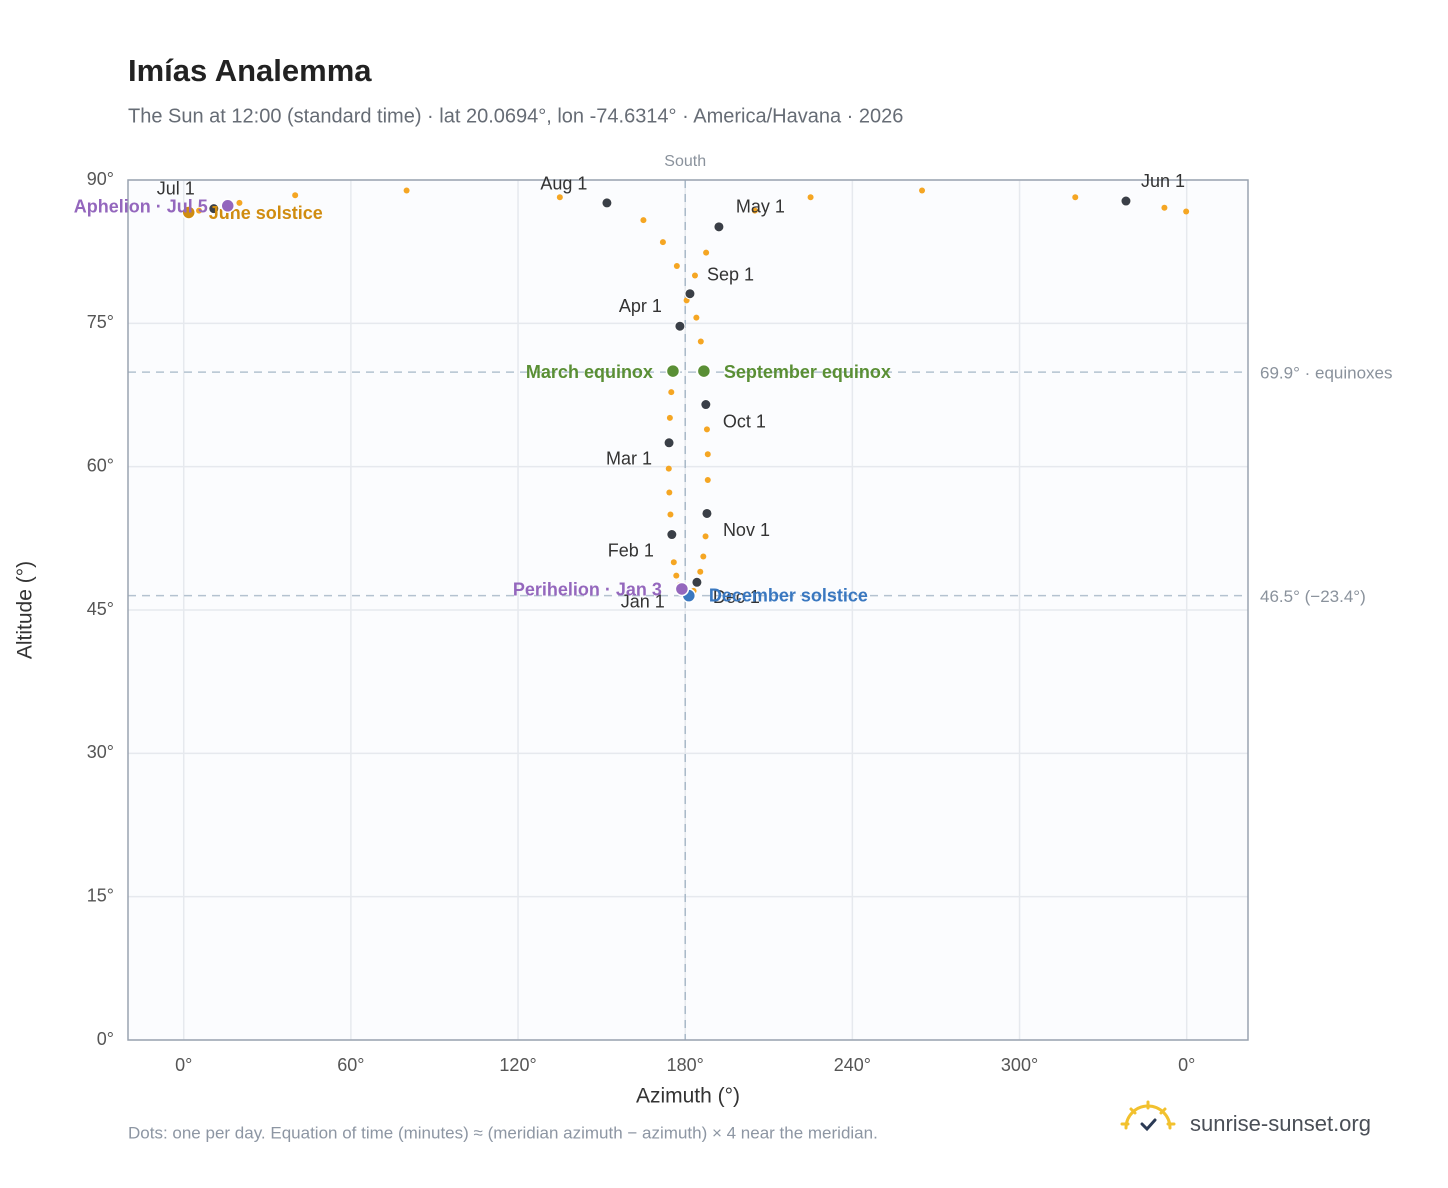  I want to click on reference-label: 46.5° (−23.4°), so click(1313, 596).